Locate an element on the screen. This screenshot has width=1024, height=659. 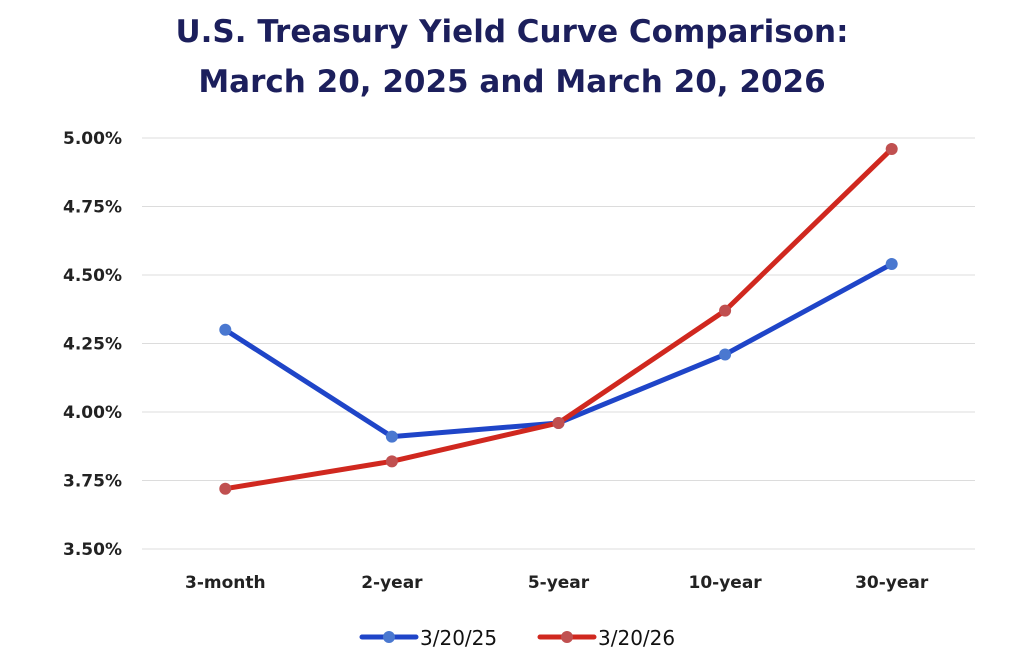
y-tick-label: 4.75% is located at coordinates (92, 208).